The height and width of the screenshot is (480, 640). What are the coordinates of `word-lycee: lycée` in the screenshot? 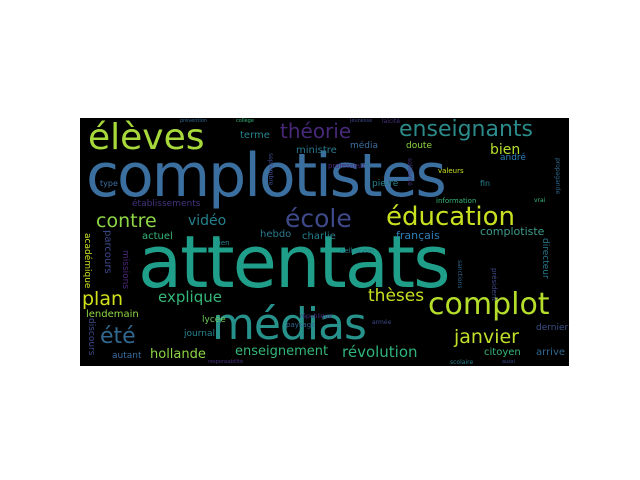 It's located at (214, 320).